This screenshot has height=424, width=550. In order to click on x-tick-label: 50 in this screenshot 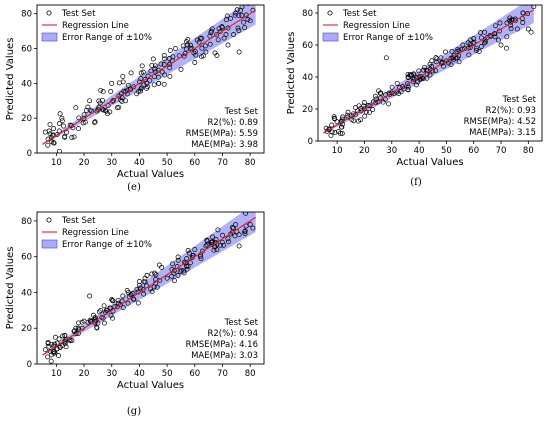, I will do `click(167, 163)`.